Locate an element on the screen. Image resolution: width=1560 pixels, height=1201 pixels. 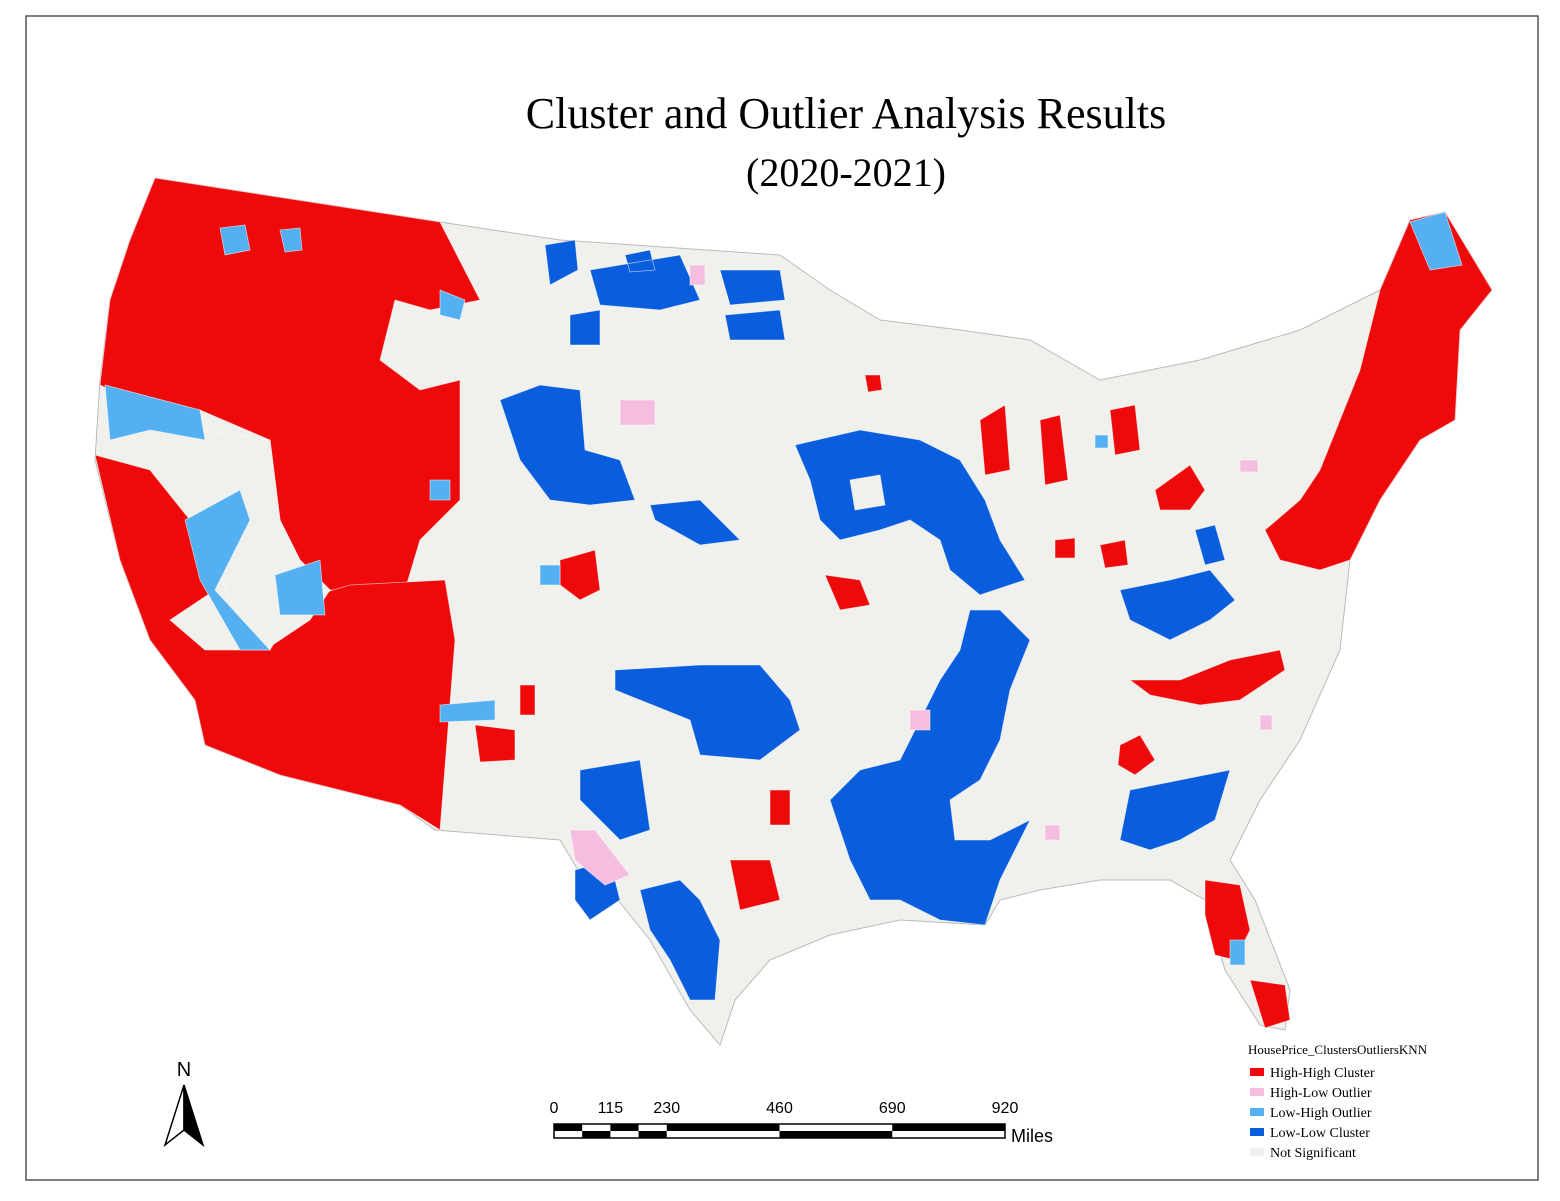
scale-tick-label: 460 is located at coordinates (779, 1108).